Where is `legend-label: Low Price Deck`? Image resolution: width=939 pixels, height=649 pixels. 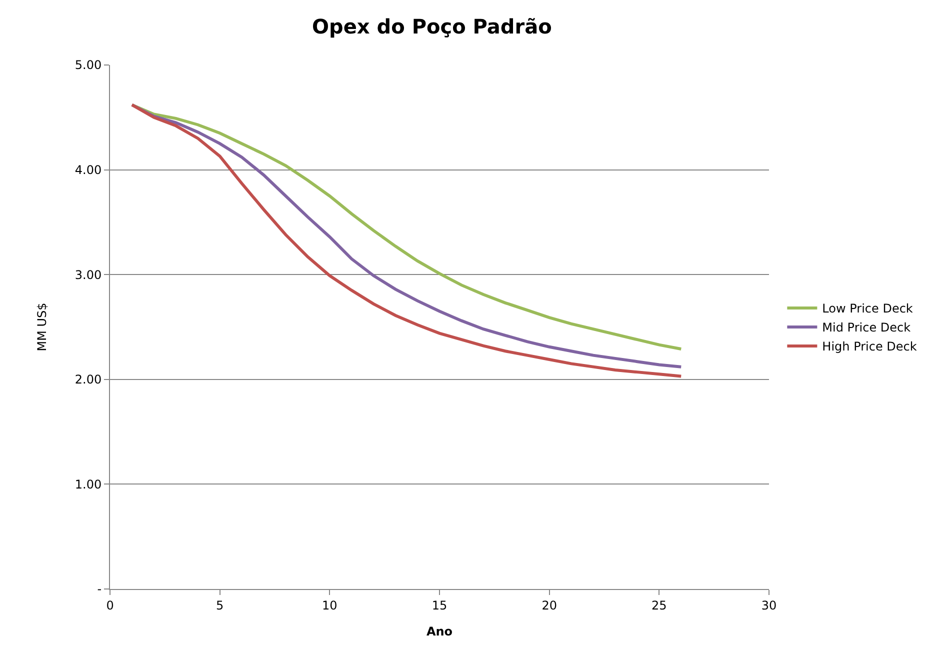
legend-label: Low Price Deck is located at coordinates (867, 309).